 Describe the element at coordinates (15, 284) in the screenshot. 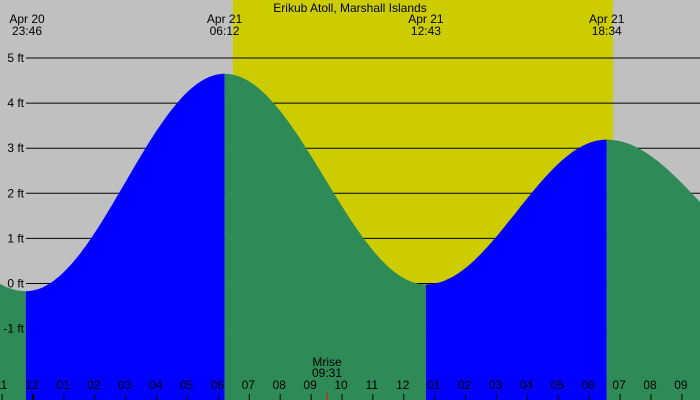

I see `y-tick-label: 0 ft` at that location.